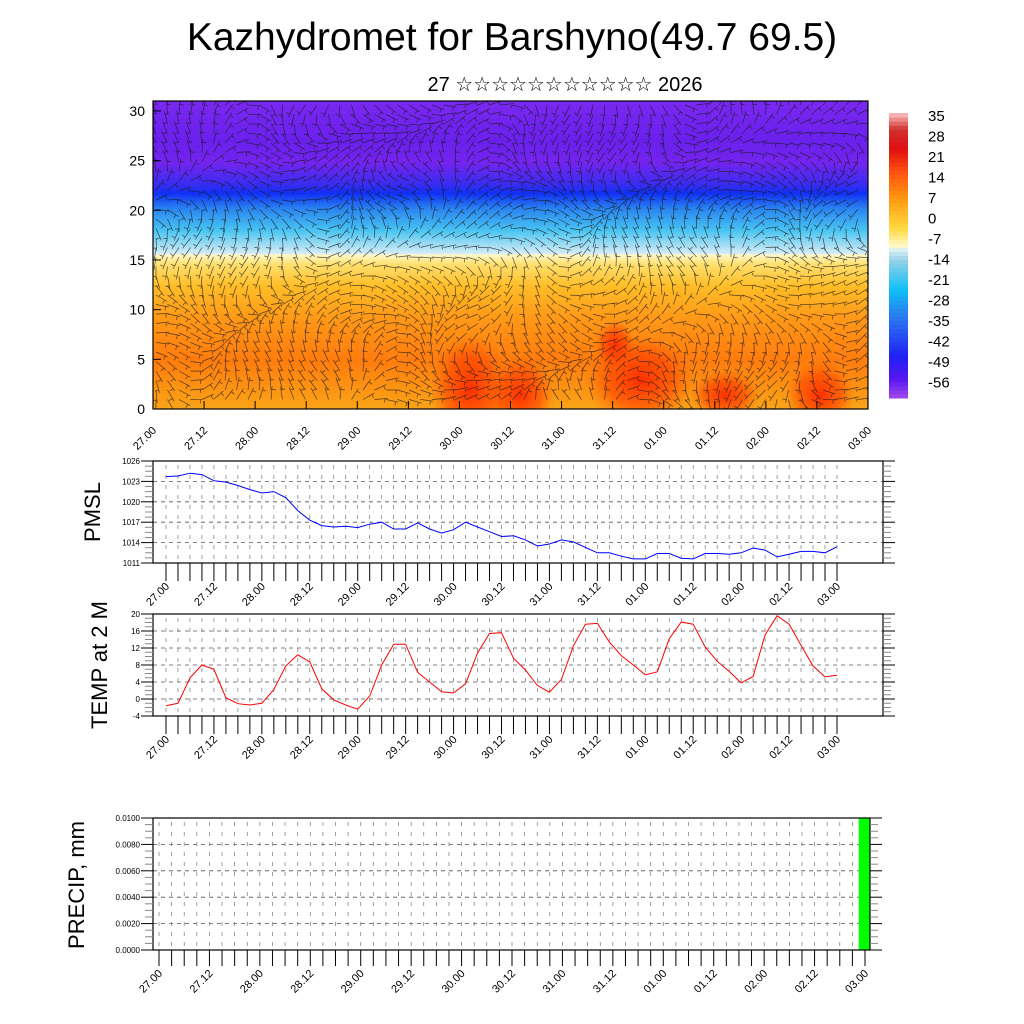  Describe the element at coordinates (92, 512) in the screenshot. I see `y-axis-title: PMSL` at that location.